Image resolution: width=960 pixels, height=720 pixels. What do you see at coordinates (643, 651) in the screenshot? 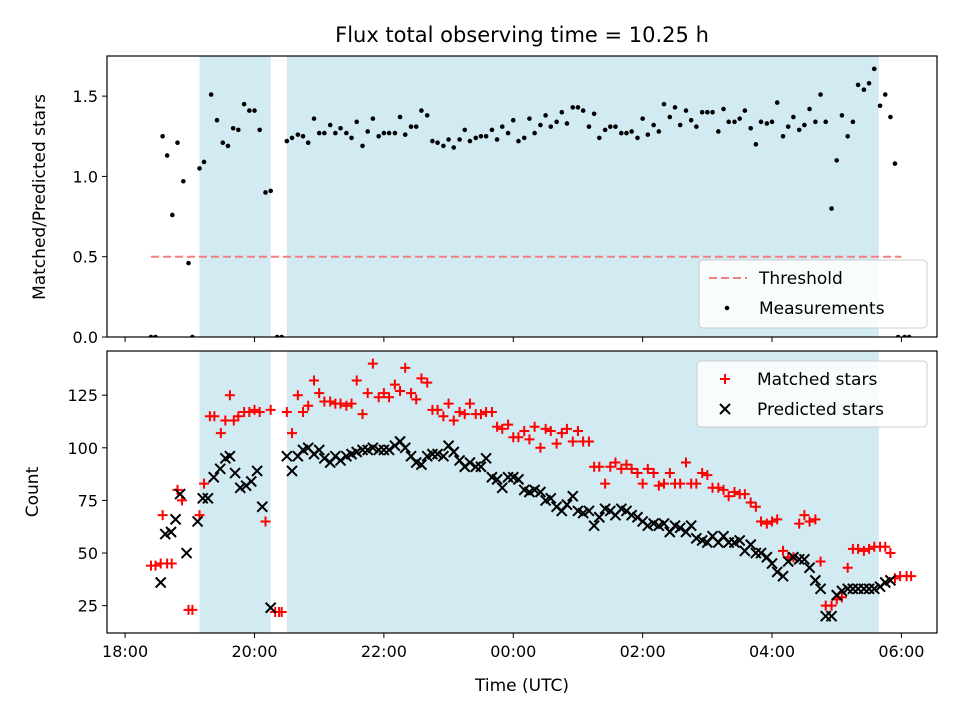
I see `x-tick-label: 02:00` at bounding box center [643, 651].